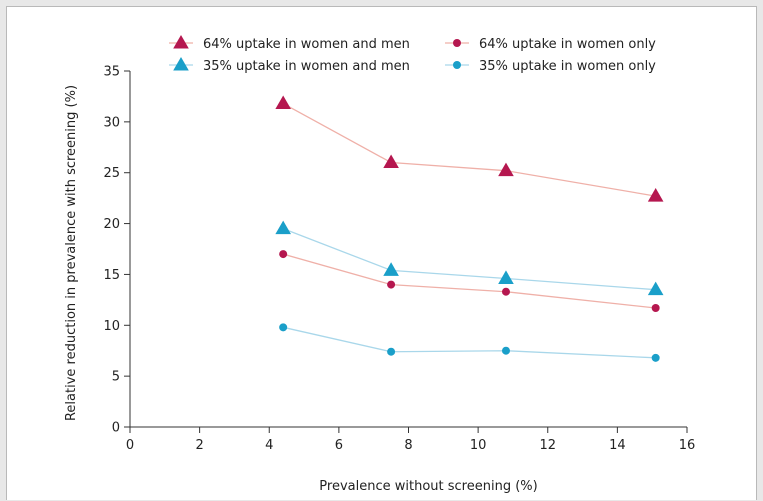  What do you see at coordinates (567, 66) in the screenshot?
I see `legend-label: 35% uptake in women only` at bounding box center [567, 66].